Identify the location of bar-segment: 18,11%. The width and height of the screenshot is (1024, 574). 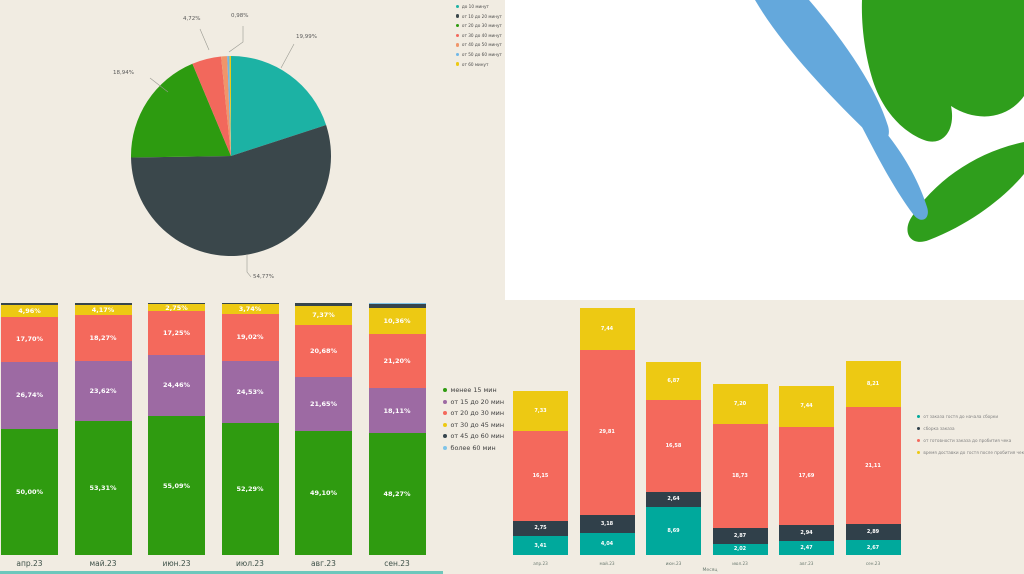
(397, 410).